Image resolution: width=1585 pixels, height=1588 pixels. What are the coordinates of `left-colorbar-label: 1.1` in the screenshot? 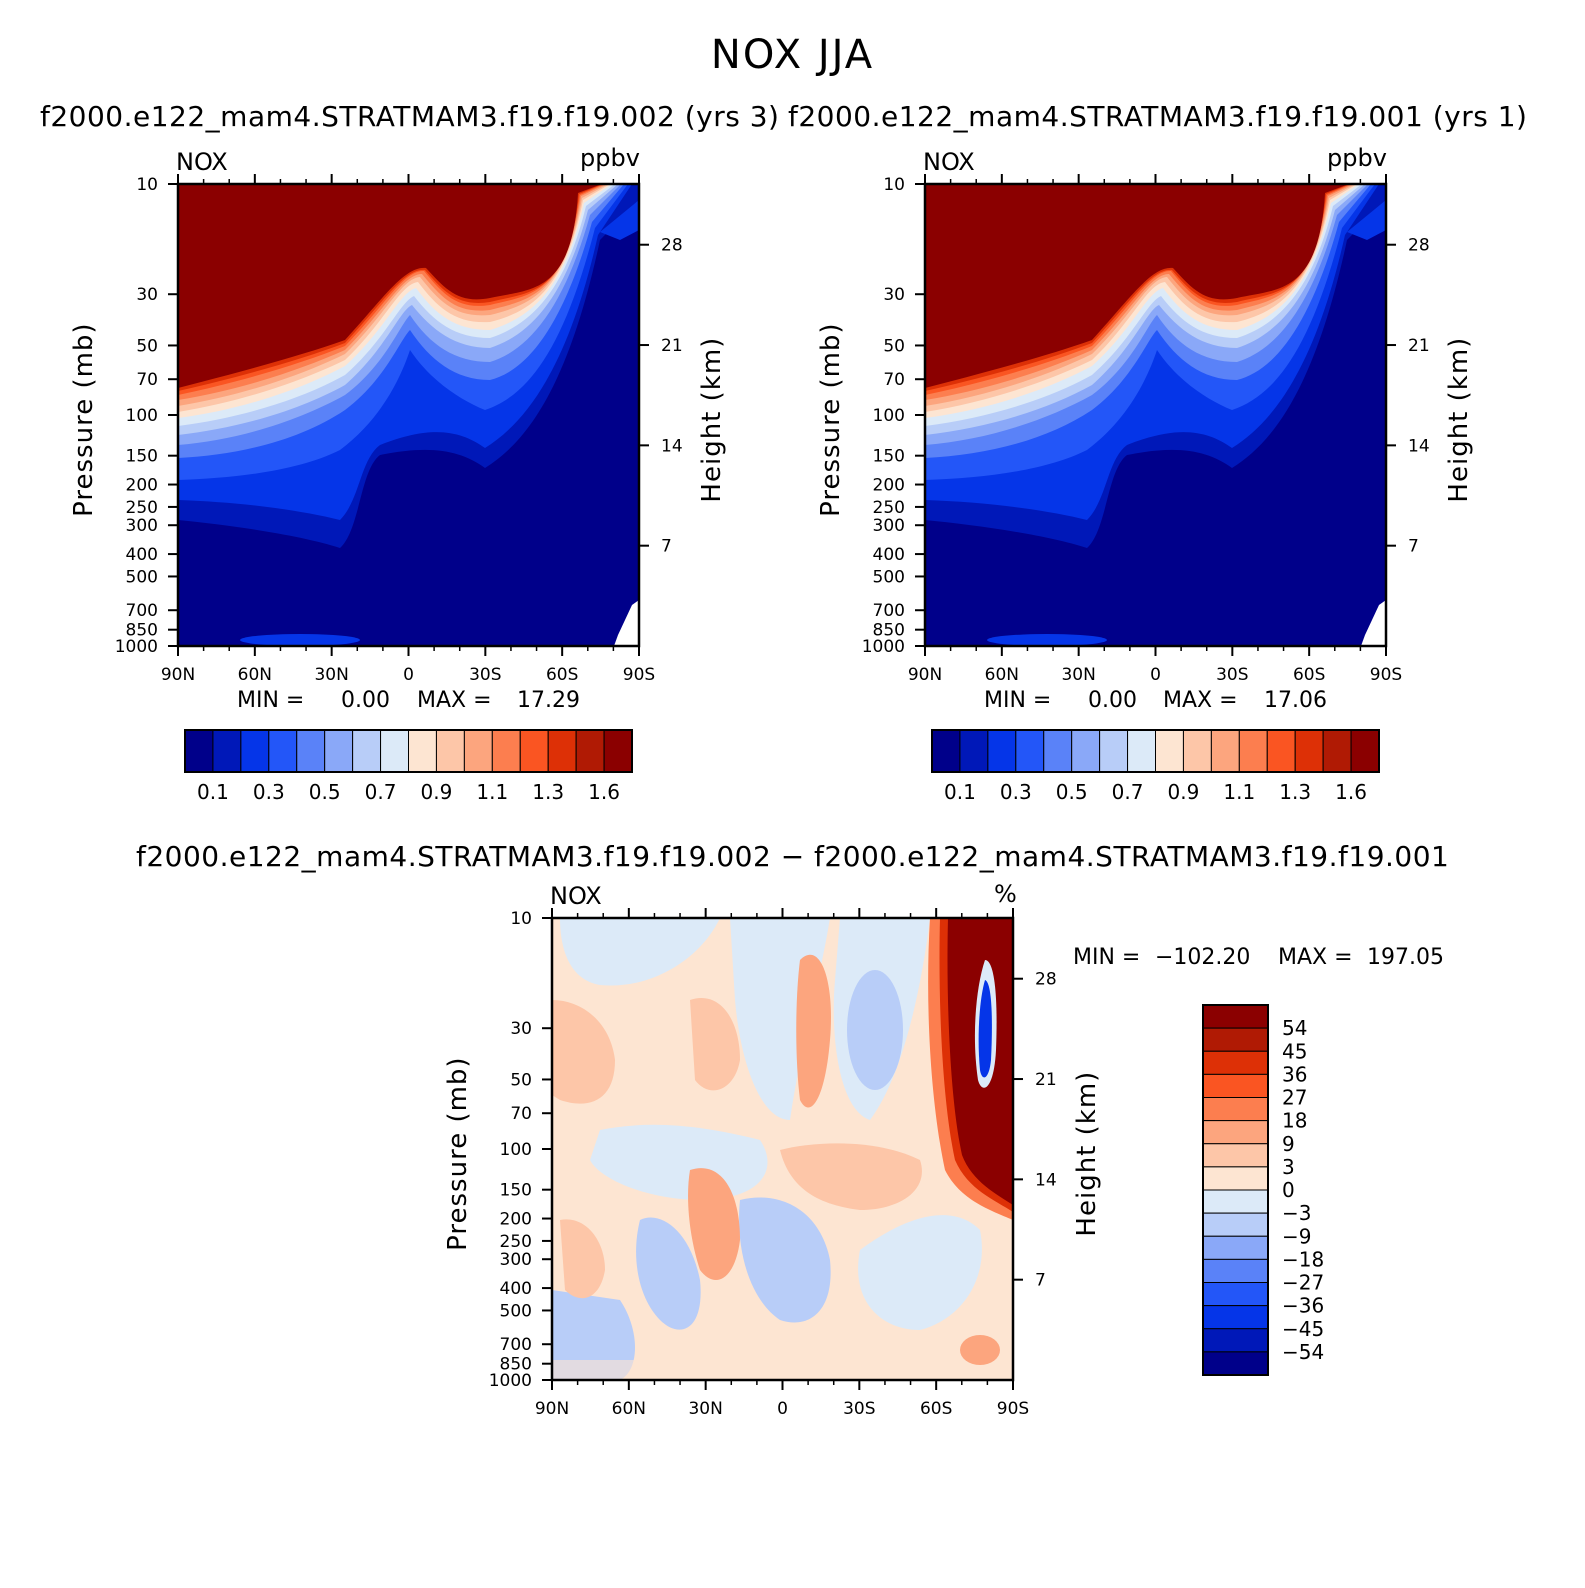 It's located at (492, 792).